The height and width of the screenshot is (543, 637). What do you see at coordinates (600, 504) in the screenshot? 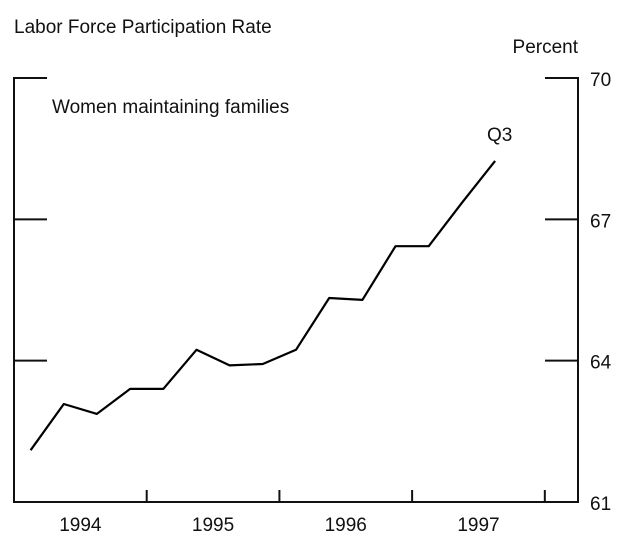
I see `y-tick-label: 61` at bounding box center [600, 504].